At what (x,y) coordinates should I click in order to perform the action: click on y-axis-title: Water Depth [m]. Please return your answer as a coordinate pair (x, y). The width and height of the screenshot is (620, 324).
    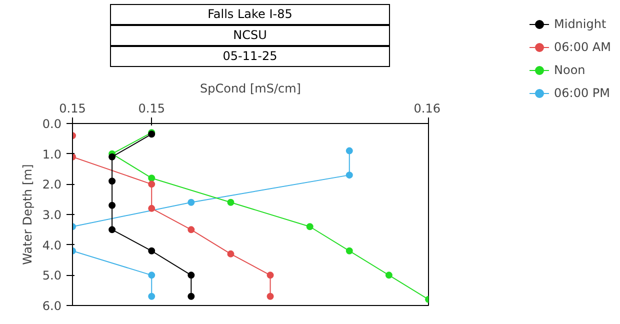
    Looking at the image, I should click on (27, 214).